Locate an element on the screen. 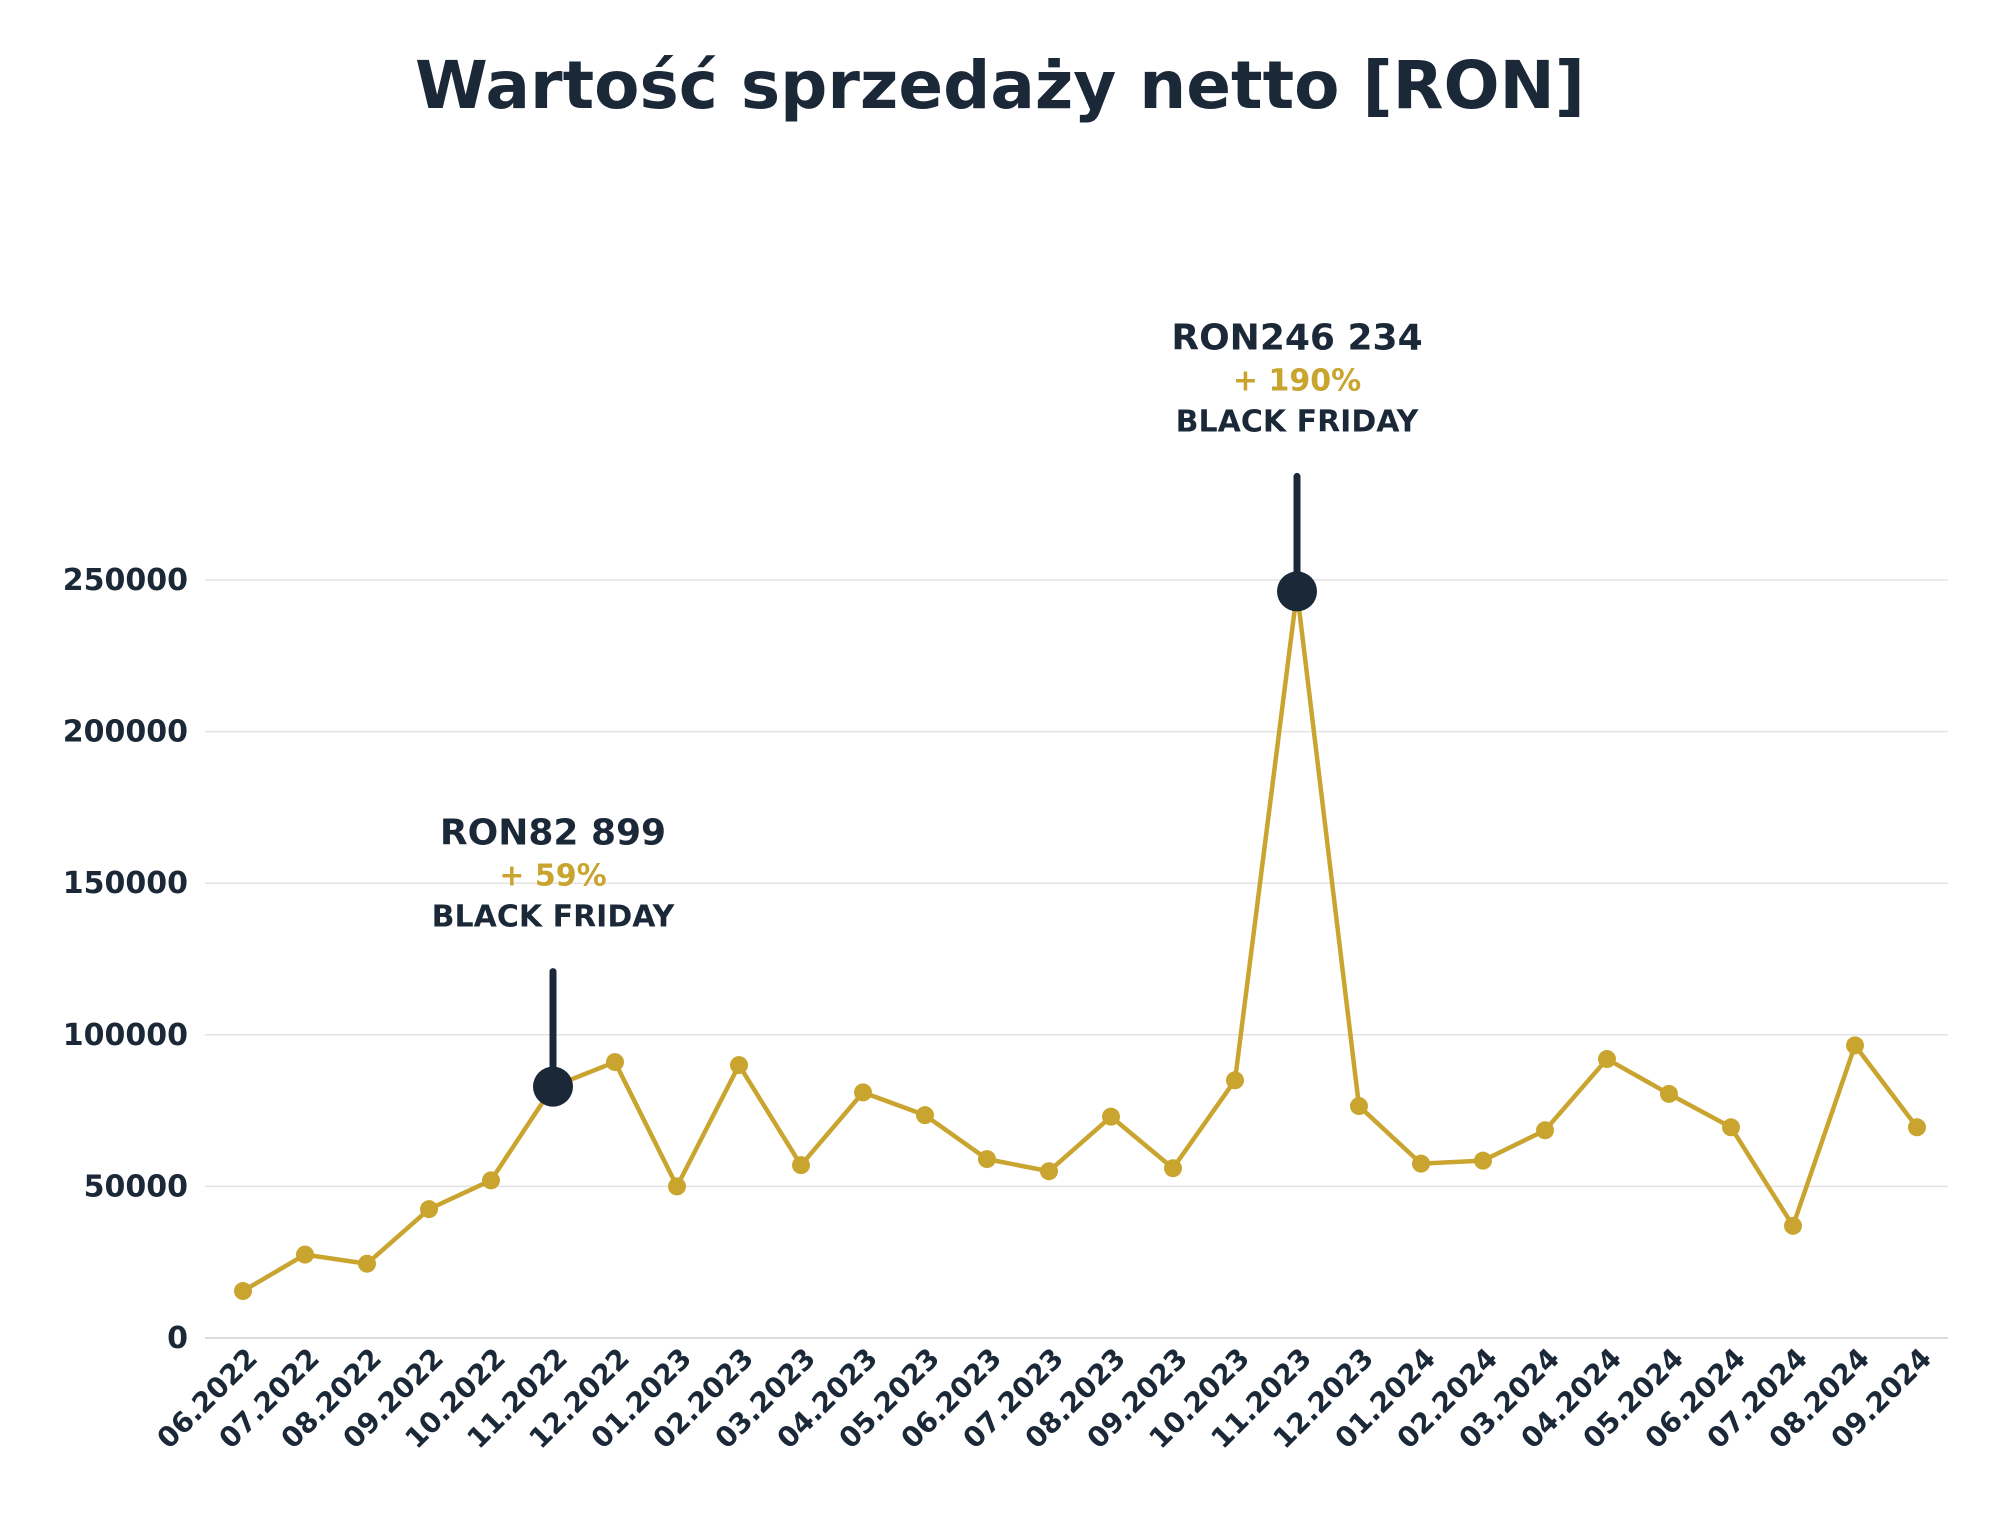  y-axis-ticks: 0 50000 100000 150000 200000 250000 is located at coordinates (125, 959).